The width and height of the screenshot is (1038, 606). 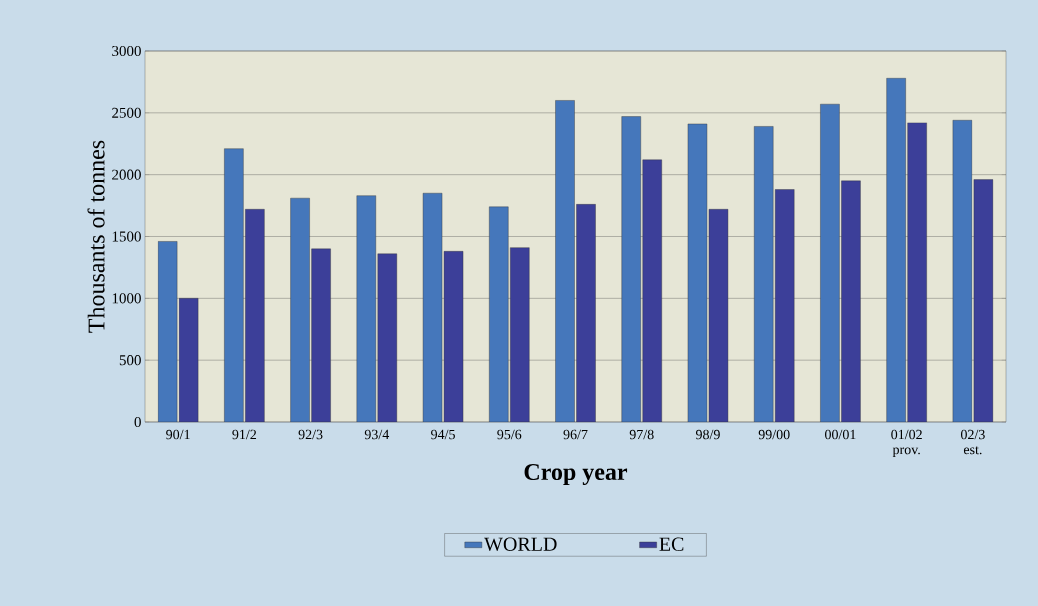 What do you see at coordinates (126, 51) in the screenshot?
I see `y-tick-label: 3000` at bounding box center [126, 51].